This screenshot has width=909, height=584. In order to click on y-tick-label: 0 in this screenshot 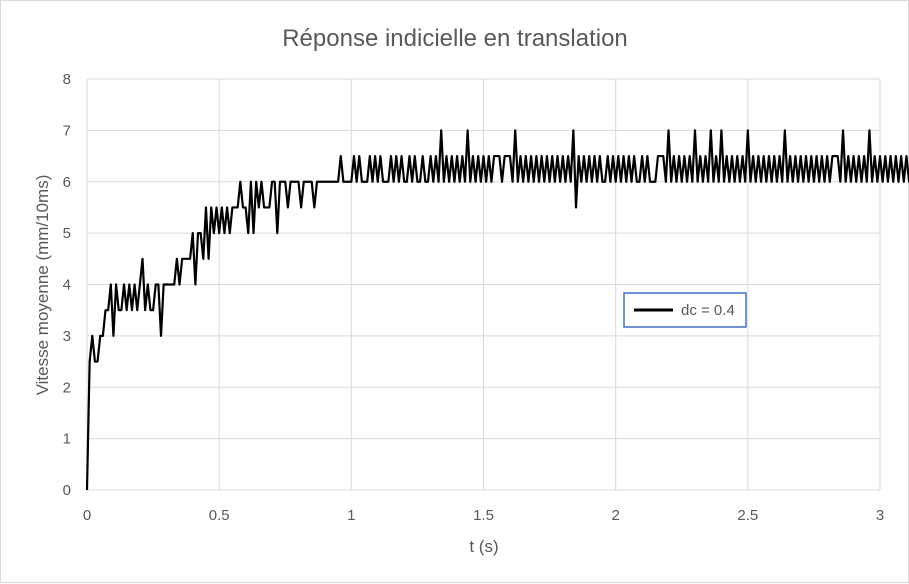, I will do `click(67, 490)`.